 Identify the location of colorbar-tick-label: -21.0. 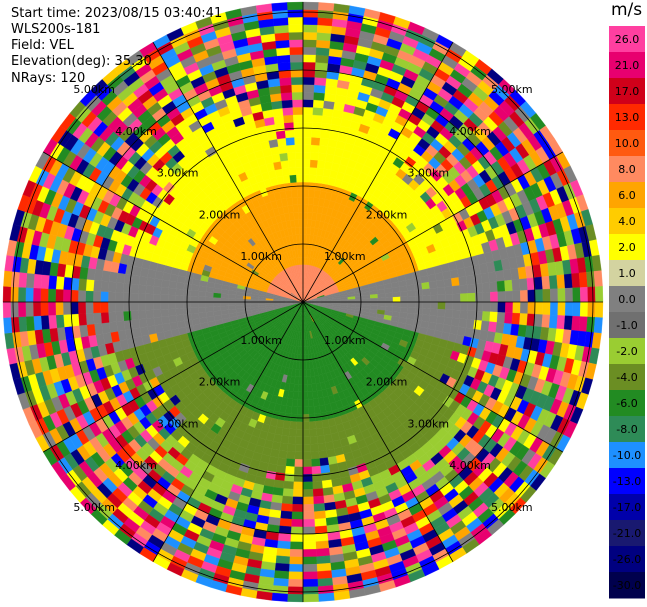
(627, 533).